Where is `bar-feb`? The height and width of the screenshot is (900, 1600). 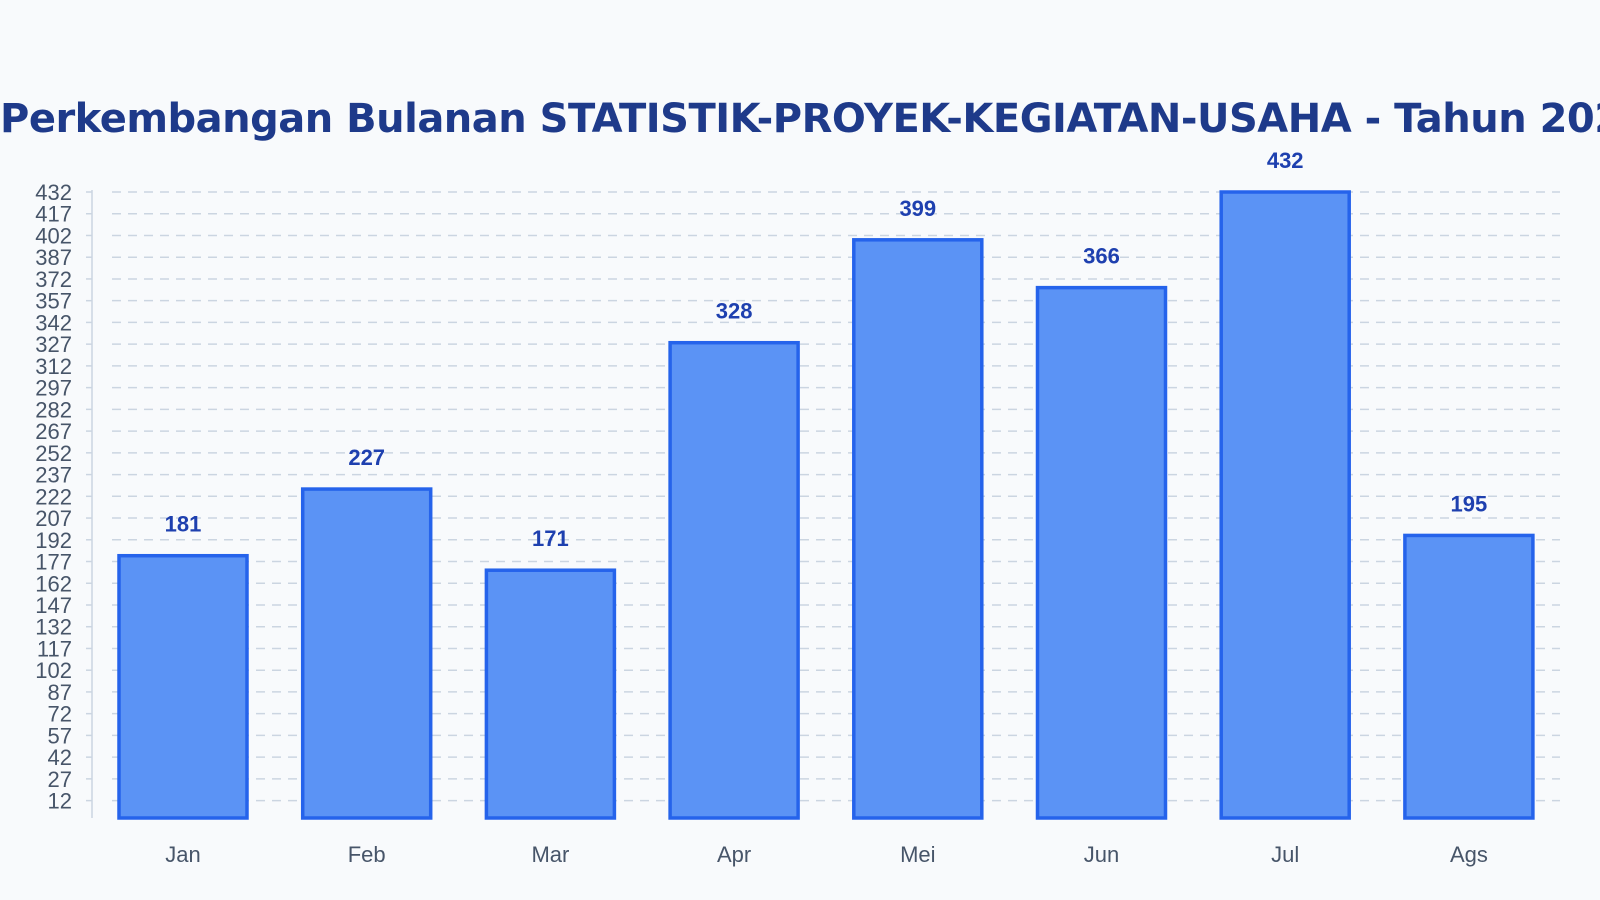
bar-feb is located at coordinates (366, 653).